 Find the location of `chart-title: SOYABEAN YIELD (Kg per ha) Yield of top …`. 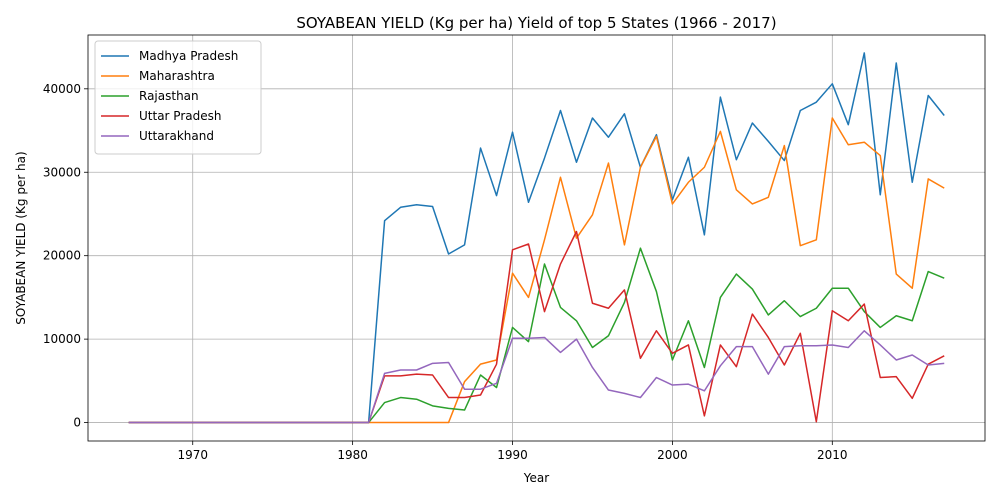

chart-title: SOYABEAN YIELD (Kg per ha) Yield of top … is located at coordinates (536, 23).